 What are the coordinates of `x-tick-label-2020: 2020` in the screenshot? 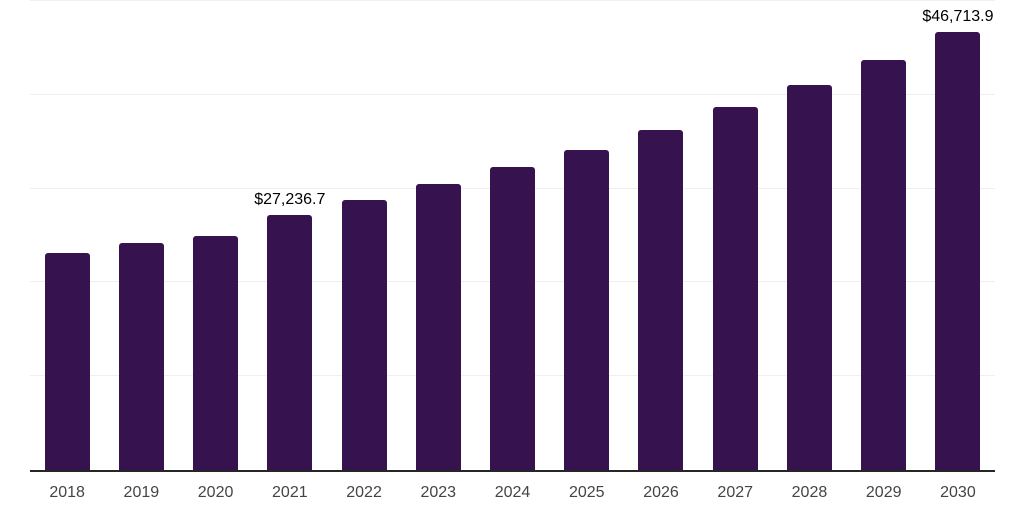 It's located at (215, 492).